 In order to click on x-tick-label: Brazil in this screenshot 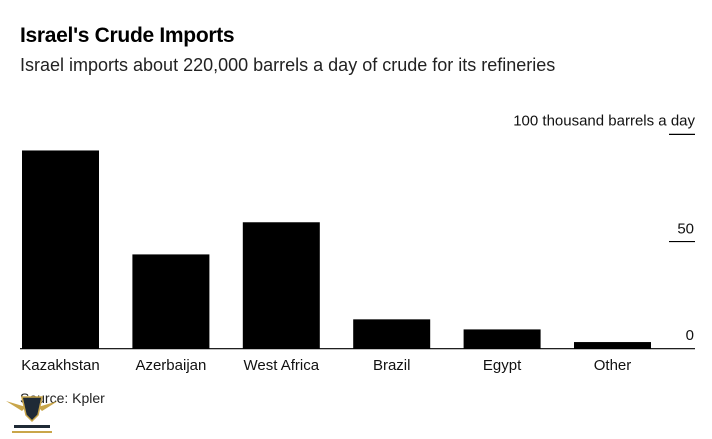, I will do `click(392, 365)`.